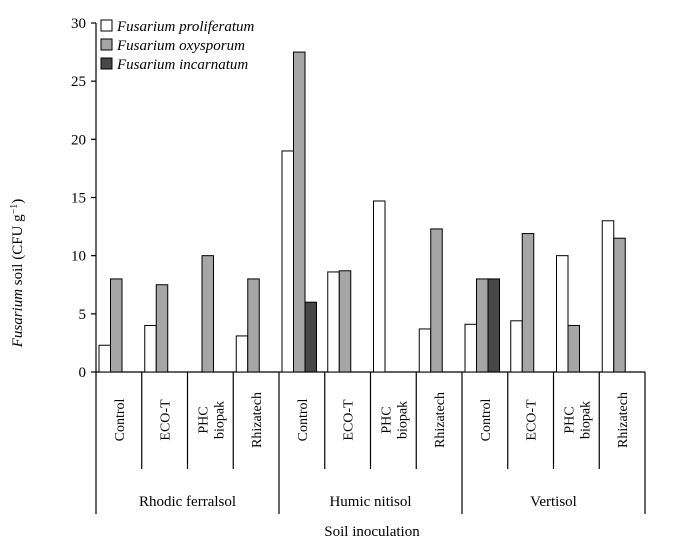  What do you see at coordinates (78, 257) in the screenshot?
I see `y-tick-label: 10` at bounding box center [78, 257].